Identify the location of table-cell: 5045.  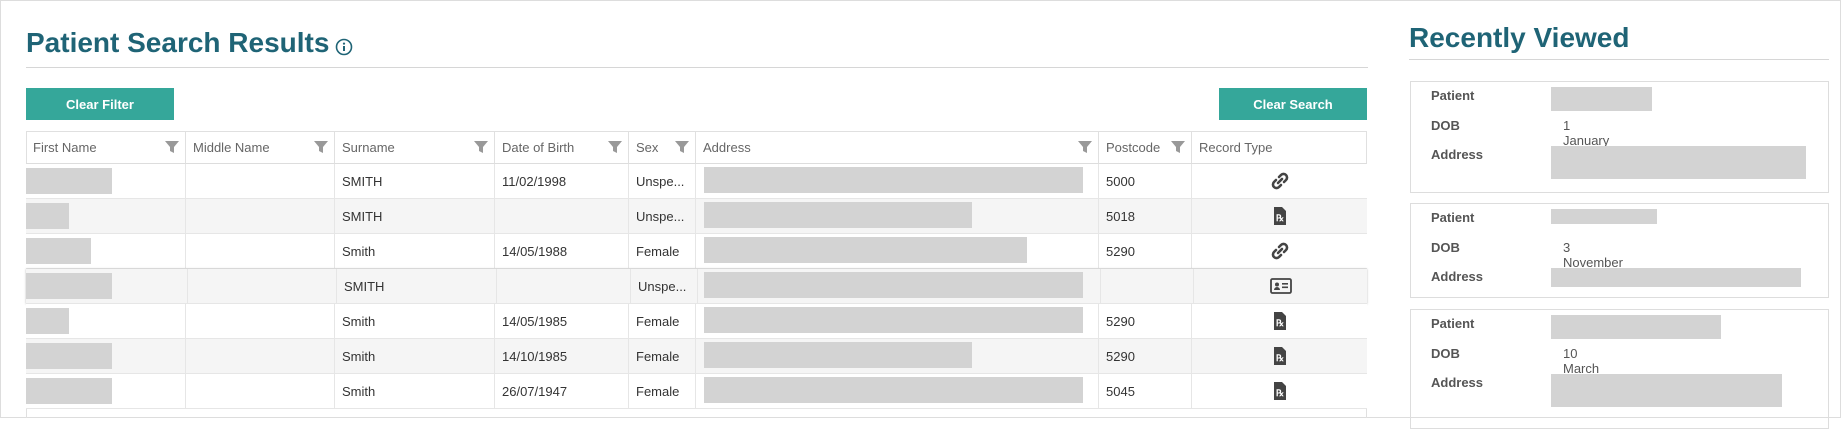
(1145, 391).